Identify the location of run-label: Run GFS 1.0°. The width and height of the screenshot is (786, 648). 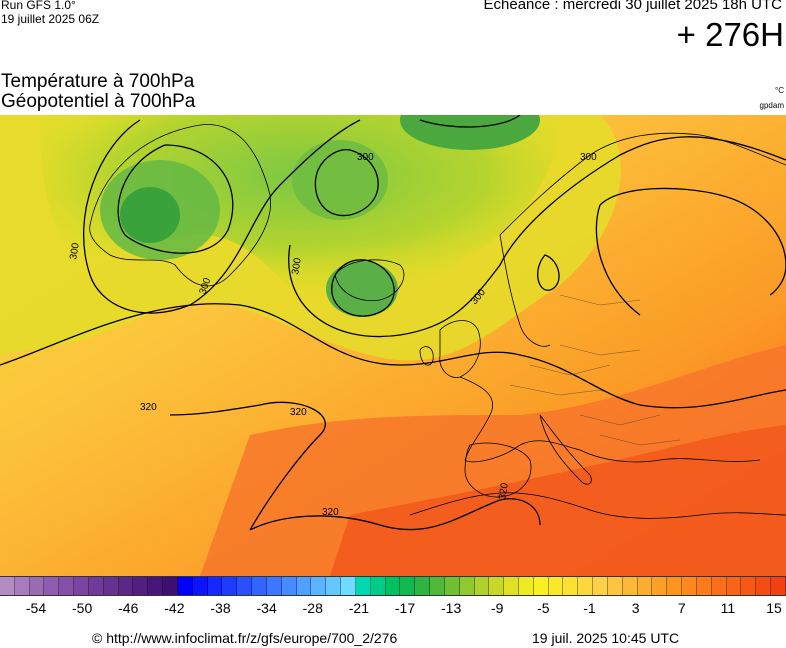
(38, 6).